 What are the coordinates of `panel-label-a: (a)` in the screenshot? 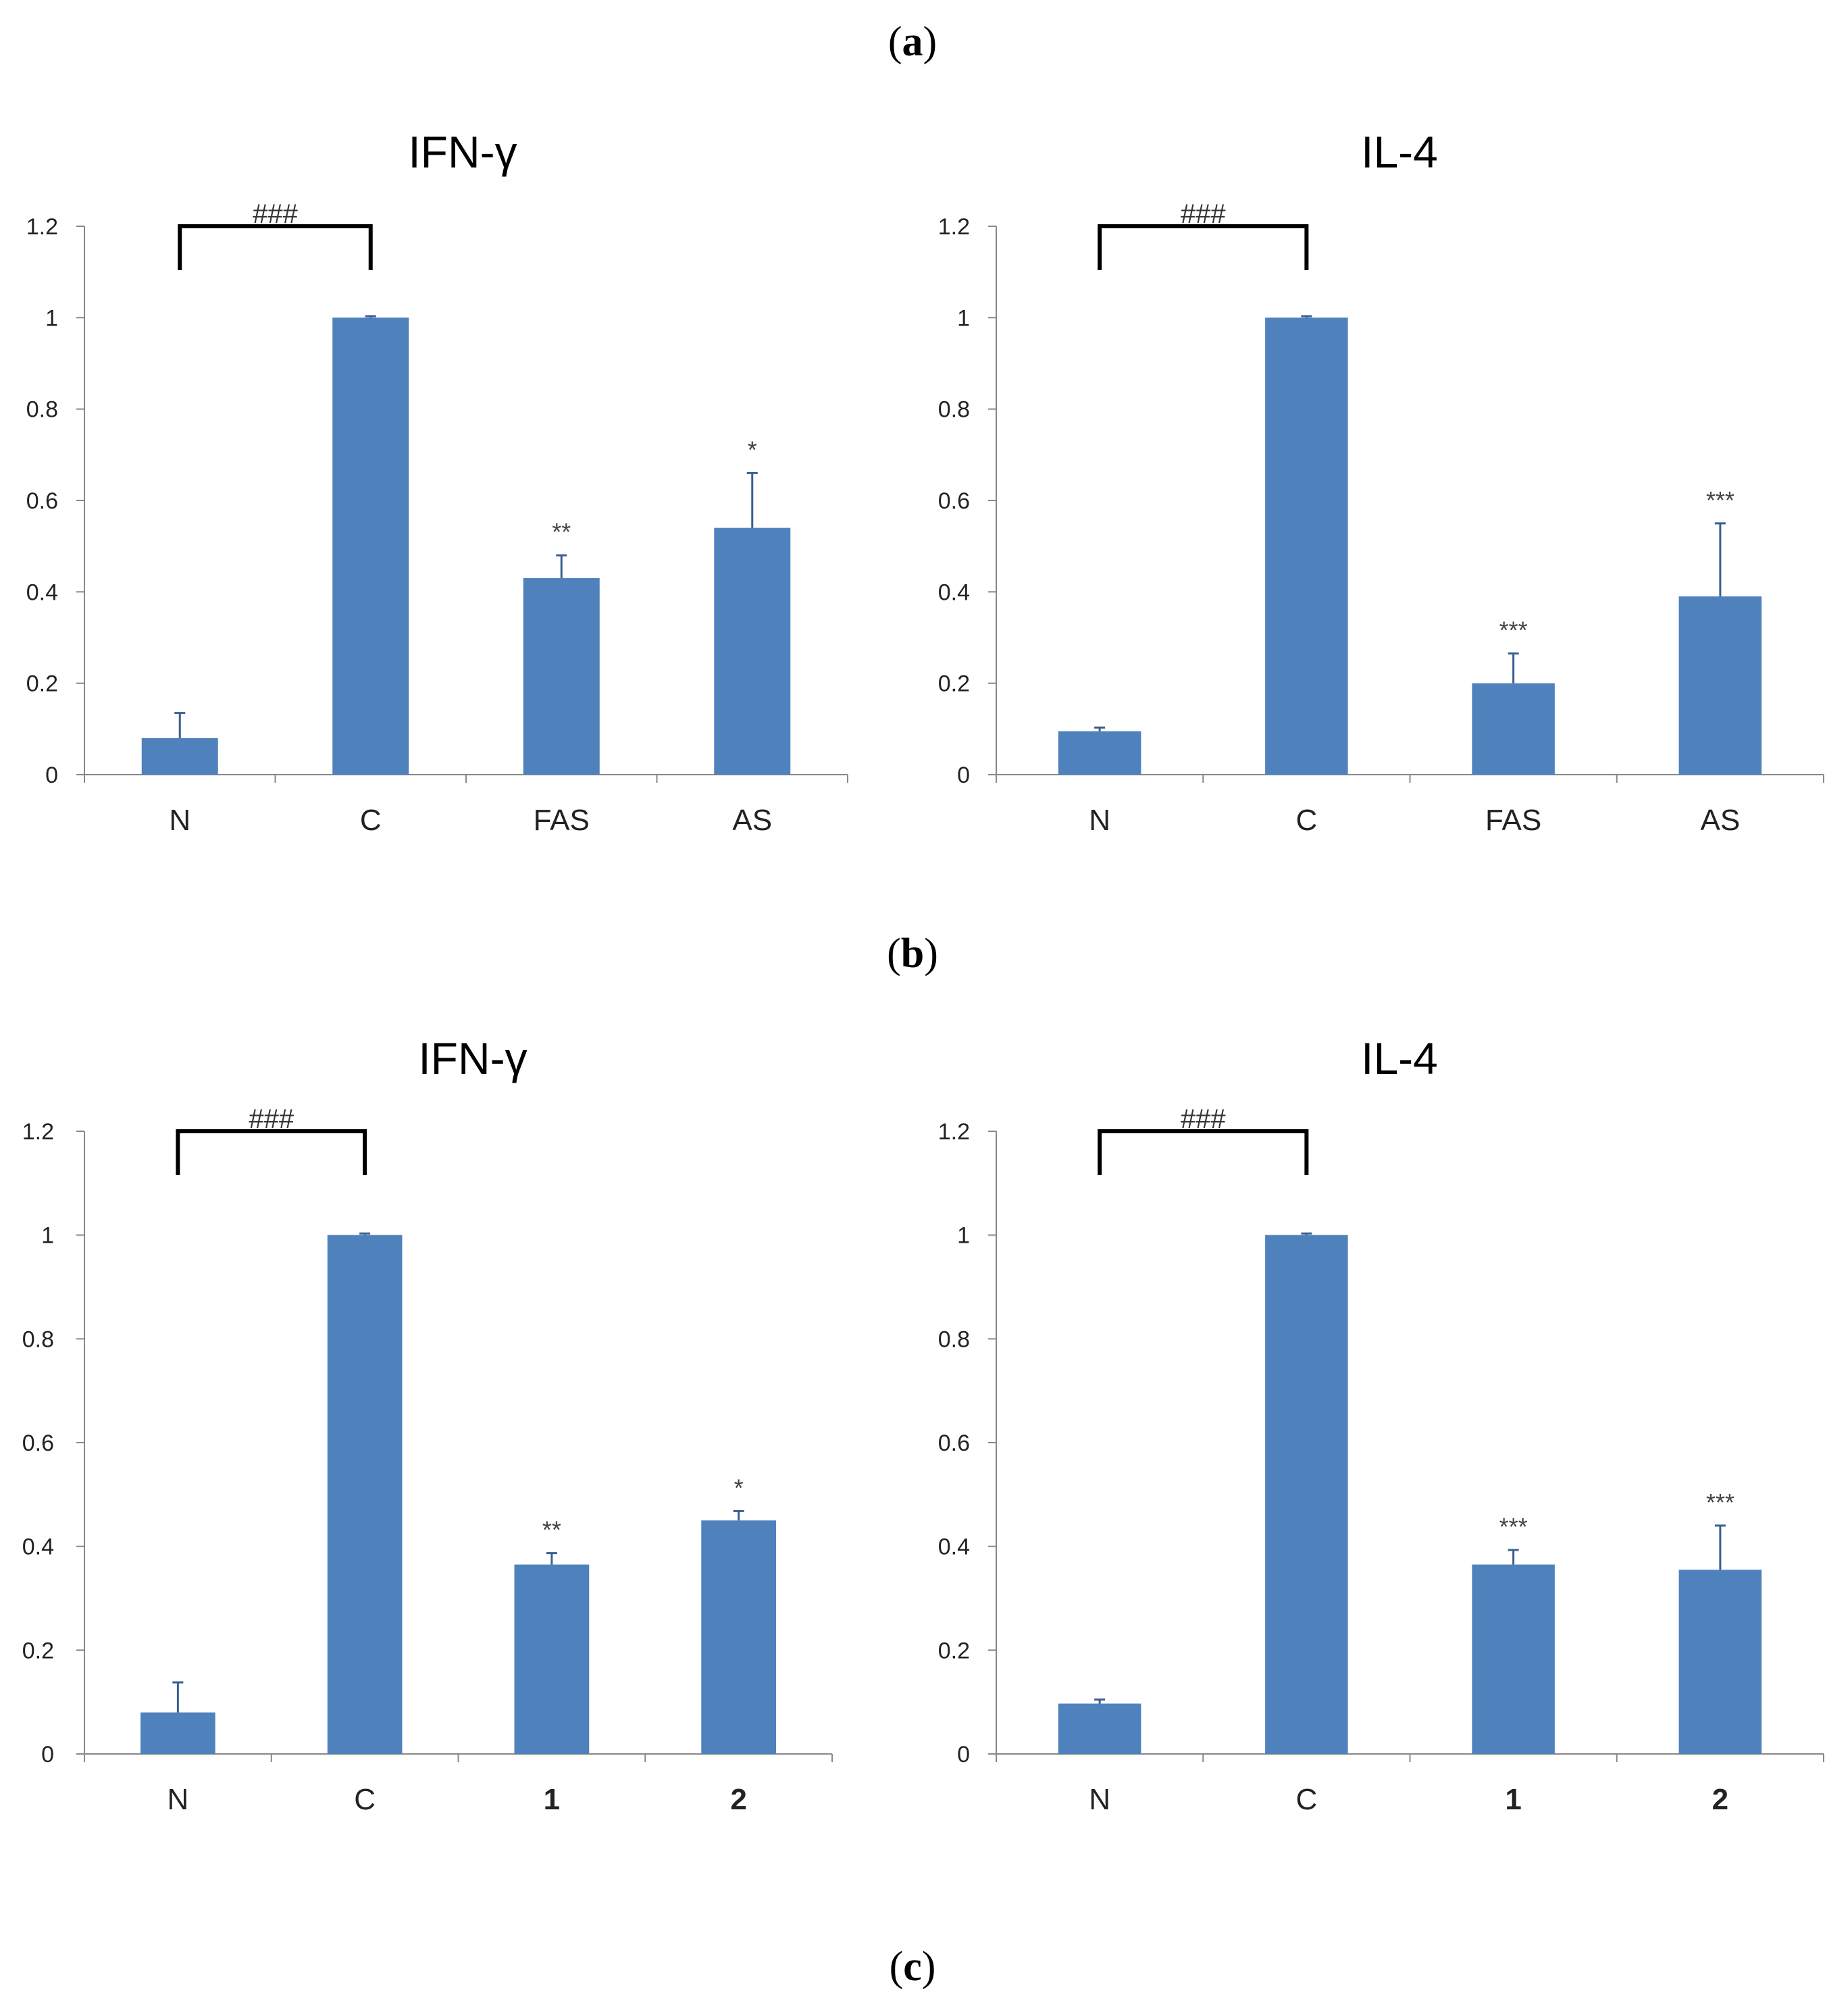 It's located at (912, 42).